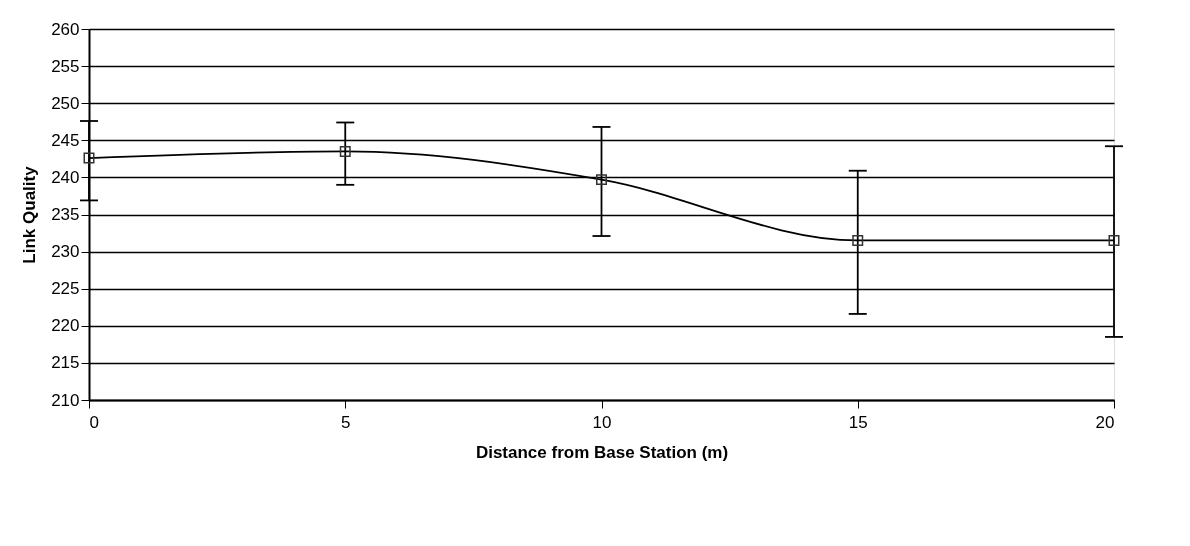 This screenshot has width=1190, height=546. I want to click on y-tick-label: 250, so click(65, 103).